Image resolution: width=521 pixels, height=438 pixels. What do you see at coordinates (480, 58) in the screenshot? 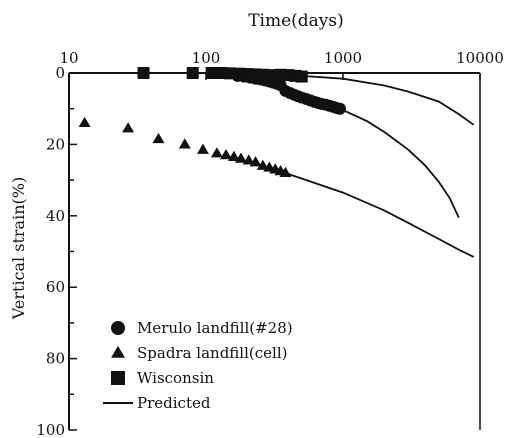
I see `x-tick-label: 10000` at bounding box center [480, 58].